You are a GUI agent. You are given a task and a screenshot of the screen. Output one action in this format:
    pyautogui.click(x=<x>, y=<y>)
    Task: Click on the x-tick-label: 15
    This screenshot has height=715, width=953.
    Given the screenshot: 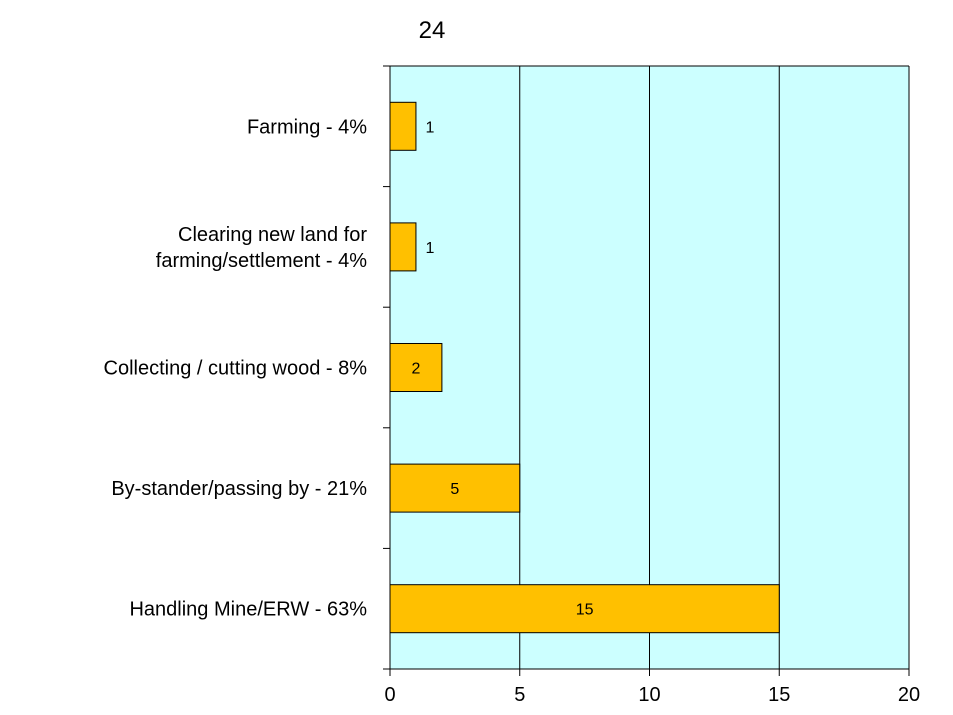 What is the action you would take?
    pyautogui.click(x=779, y=695)
    